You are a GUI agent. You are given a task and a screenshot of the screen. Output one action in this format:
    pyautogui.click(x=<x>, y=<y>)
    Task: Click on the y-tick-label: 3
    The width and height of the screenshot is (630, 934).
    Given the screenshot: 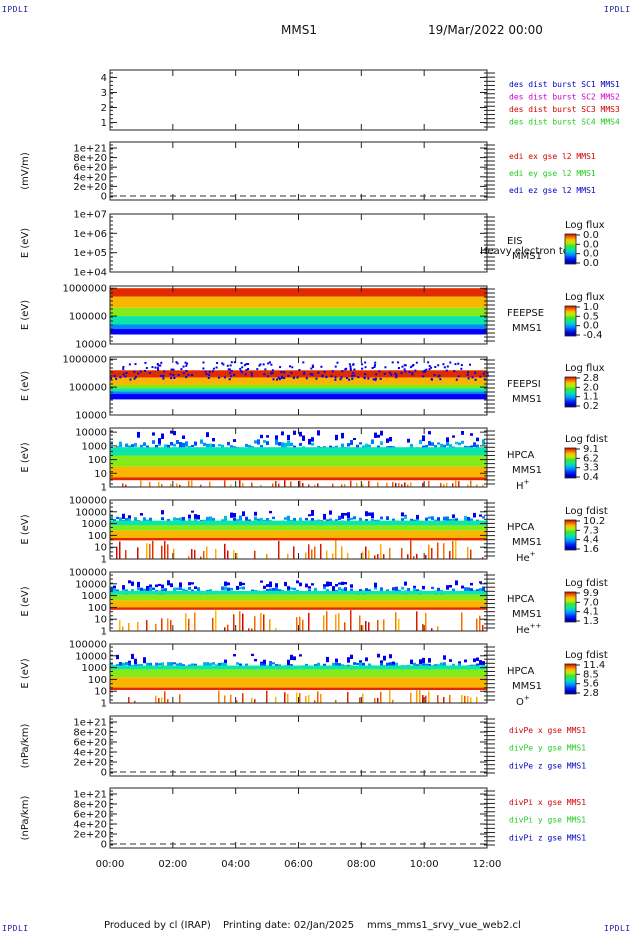 What is the action you would take?
    pyautogui.click(x=104, y=93)
    